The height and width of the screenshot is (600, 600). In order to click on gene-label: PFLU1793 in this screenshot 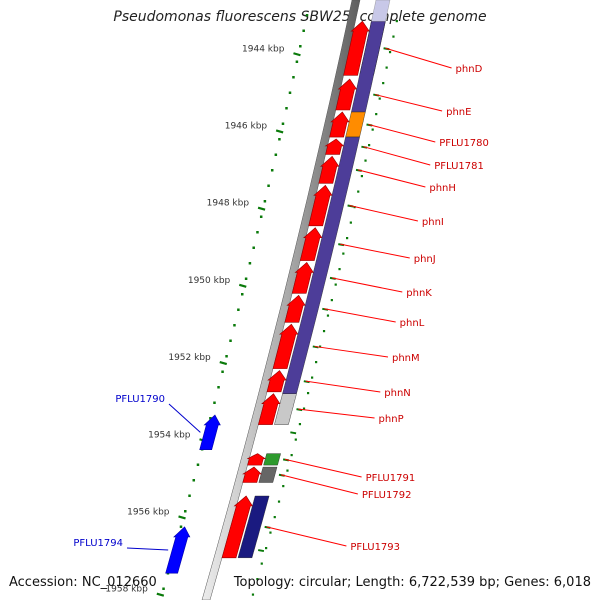, I will do `click(375, 547)`.